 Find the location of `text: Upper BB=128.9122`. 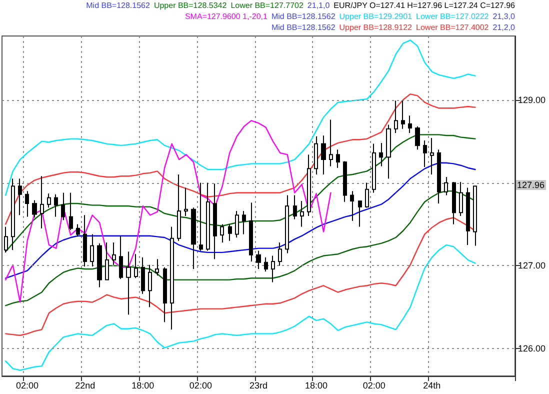

text: Upper BB=128.9122 is located at coordinates (375, 27).